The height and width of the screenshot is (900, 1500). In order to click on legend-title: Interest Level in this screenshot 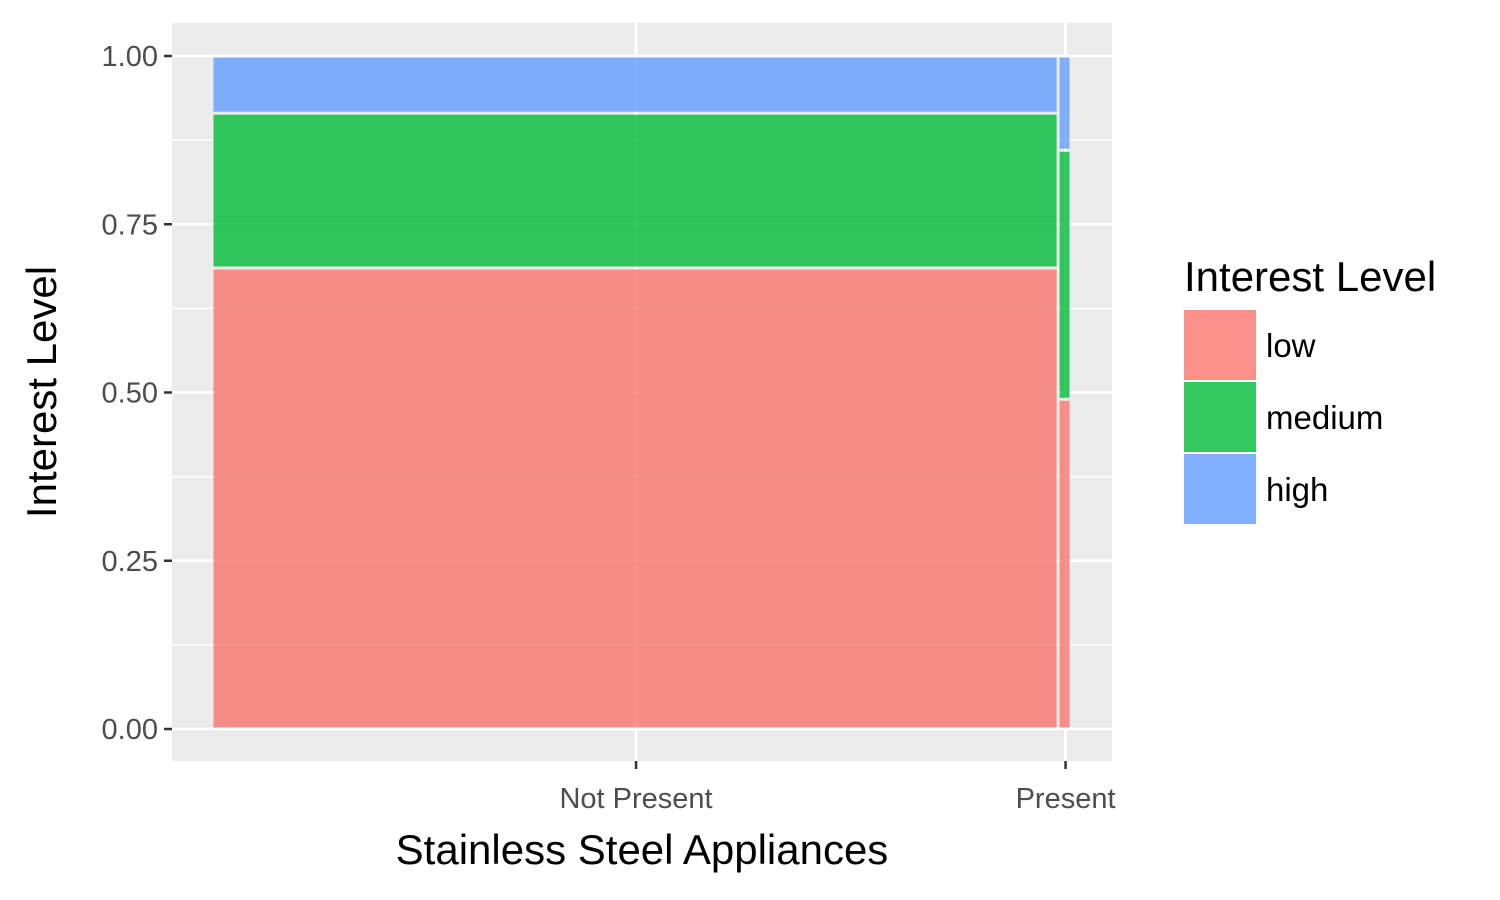, I will do `click(1310, 276)`.